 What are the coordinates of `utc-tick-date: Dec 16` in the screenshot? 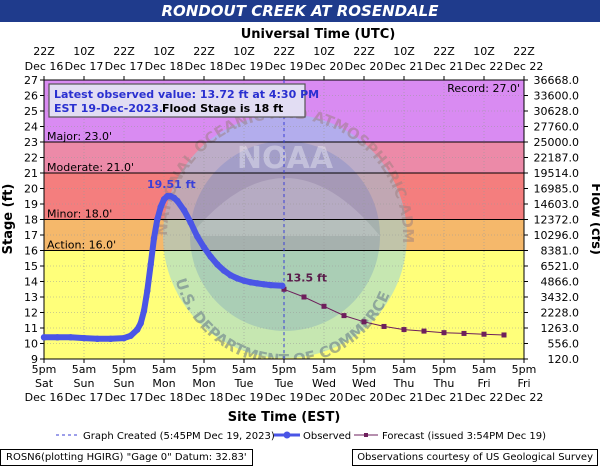 It's located at (44, 66).